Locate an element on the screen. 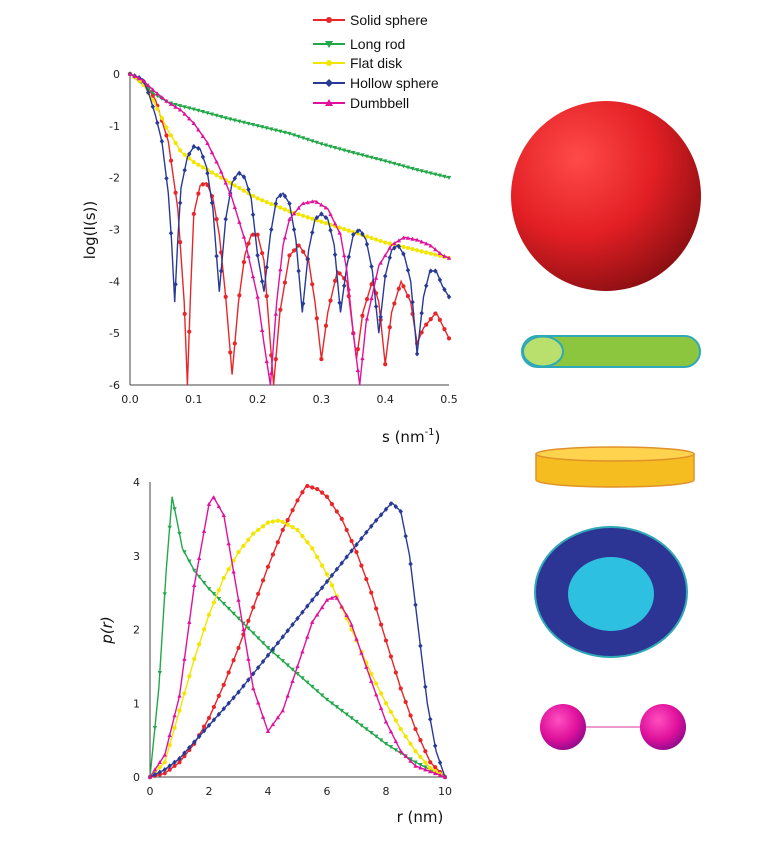 This screenshot has width=766, height=844. y-axis-label: p(r) is located at coordinates (107, 630).